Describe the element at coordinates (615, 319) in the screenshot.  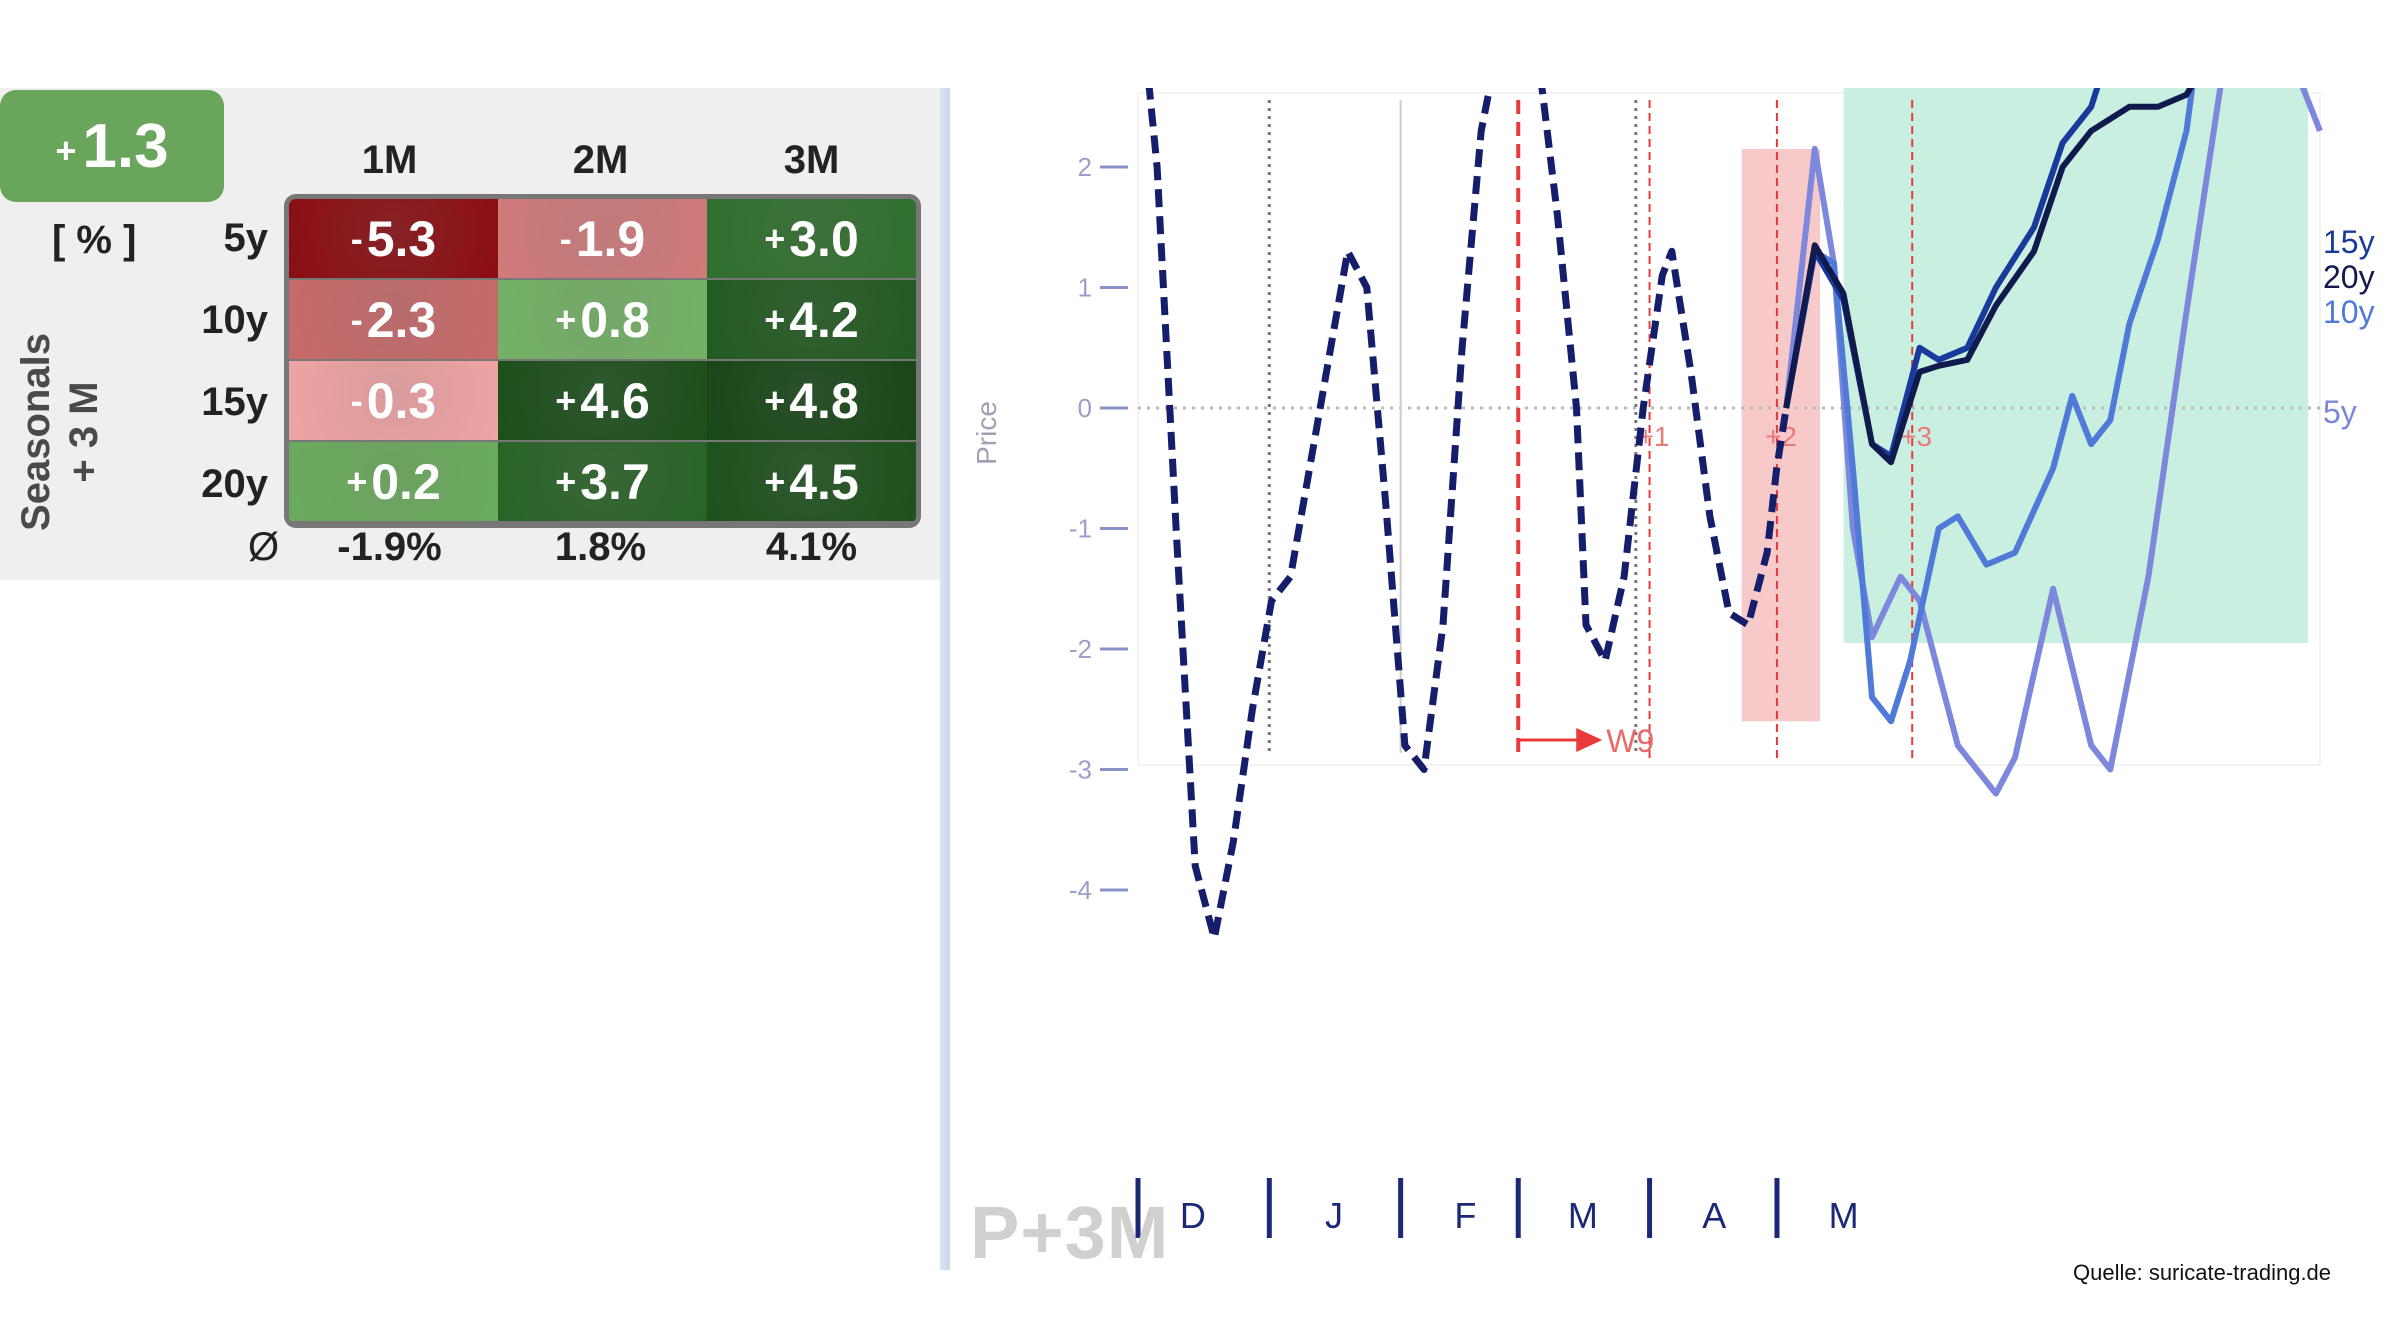
I see `cell-value: 0.8` at that location.